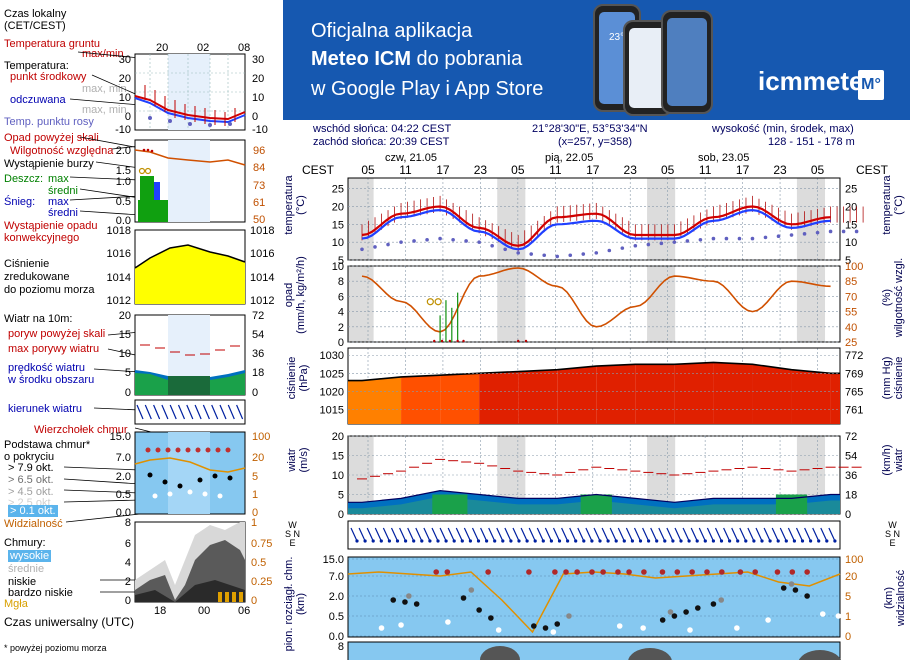  What do you see at coordinates (705, 170) in the screenshot?
I see `hour-label: 11` at bounding box center [705, 170].